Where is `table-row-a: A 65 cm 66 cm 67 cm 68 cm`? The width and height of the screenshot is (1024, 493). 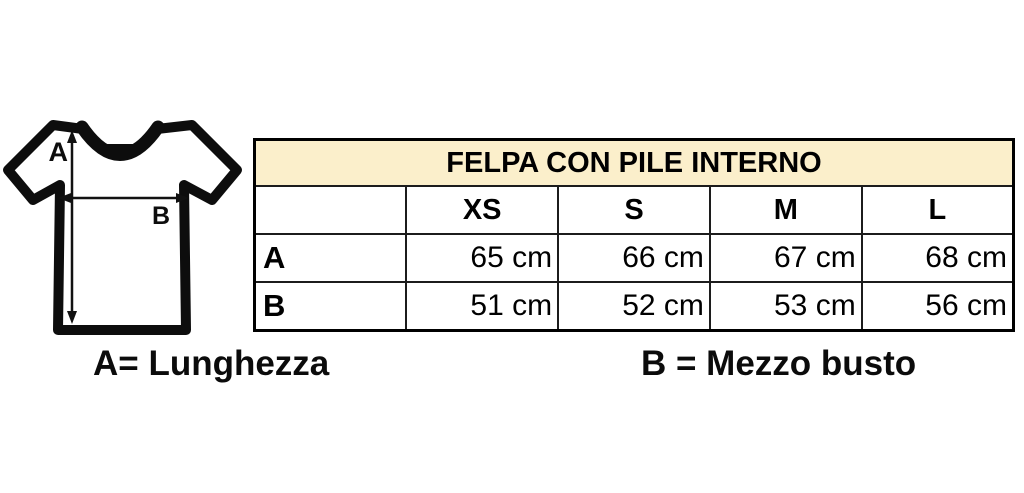
table-row-a: A 65 cm 66 cm 67 cm 68 cm is located at coordinates (634, 258).